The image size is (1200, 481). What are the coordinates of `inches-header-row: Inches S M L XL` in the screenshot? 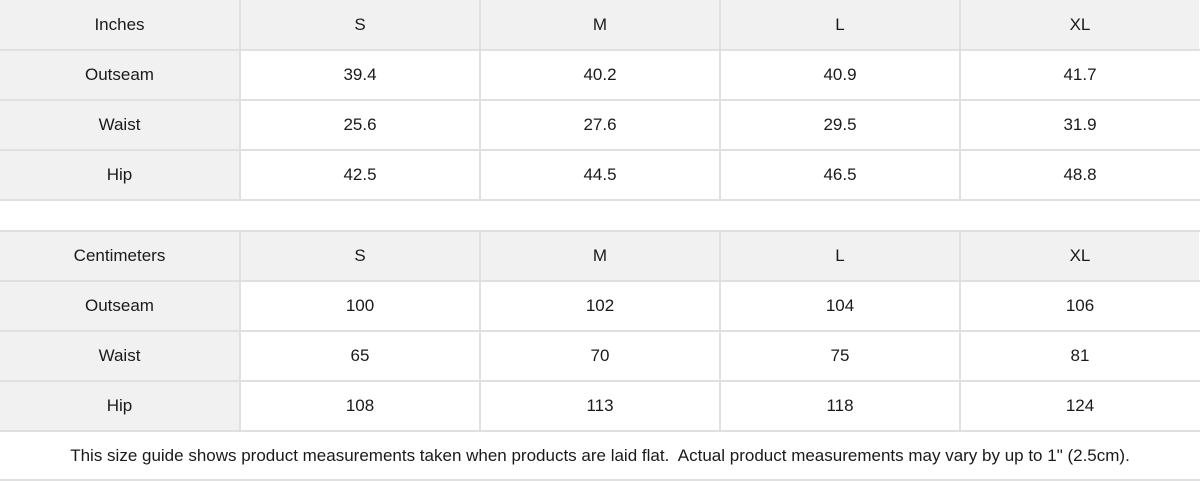 It's located at (600, 25).